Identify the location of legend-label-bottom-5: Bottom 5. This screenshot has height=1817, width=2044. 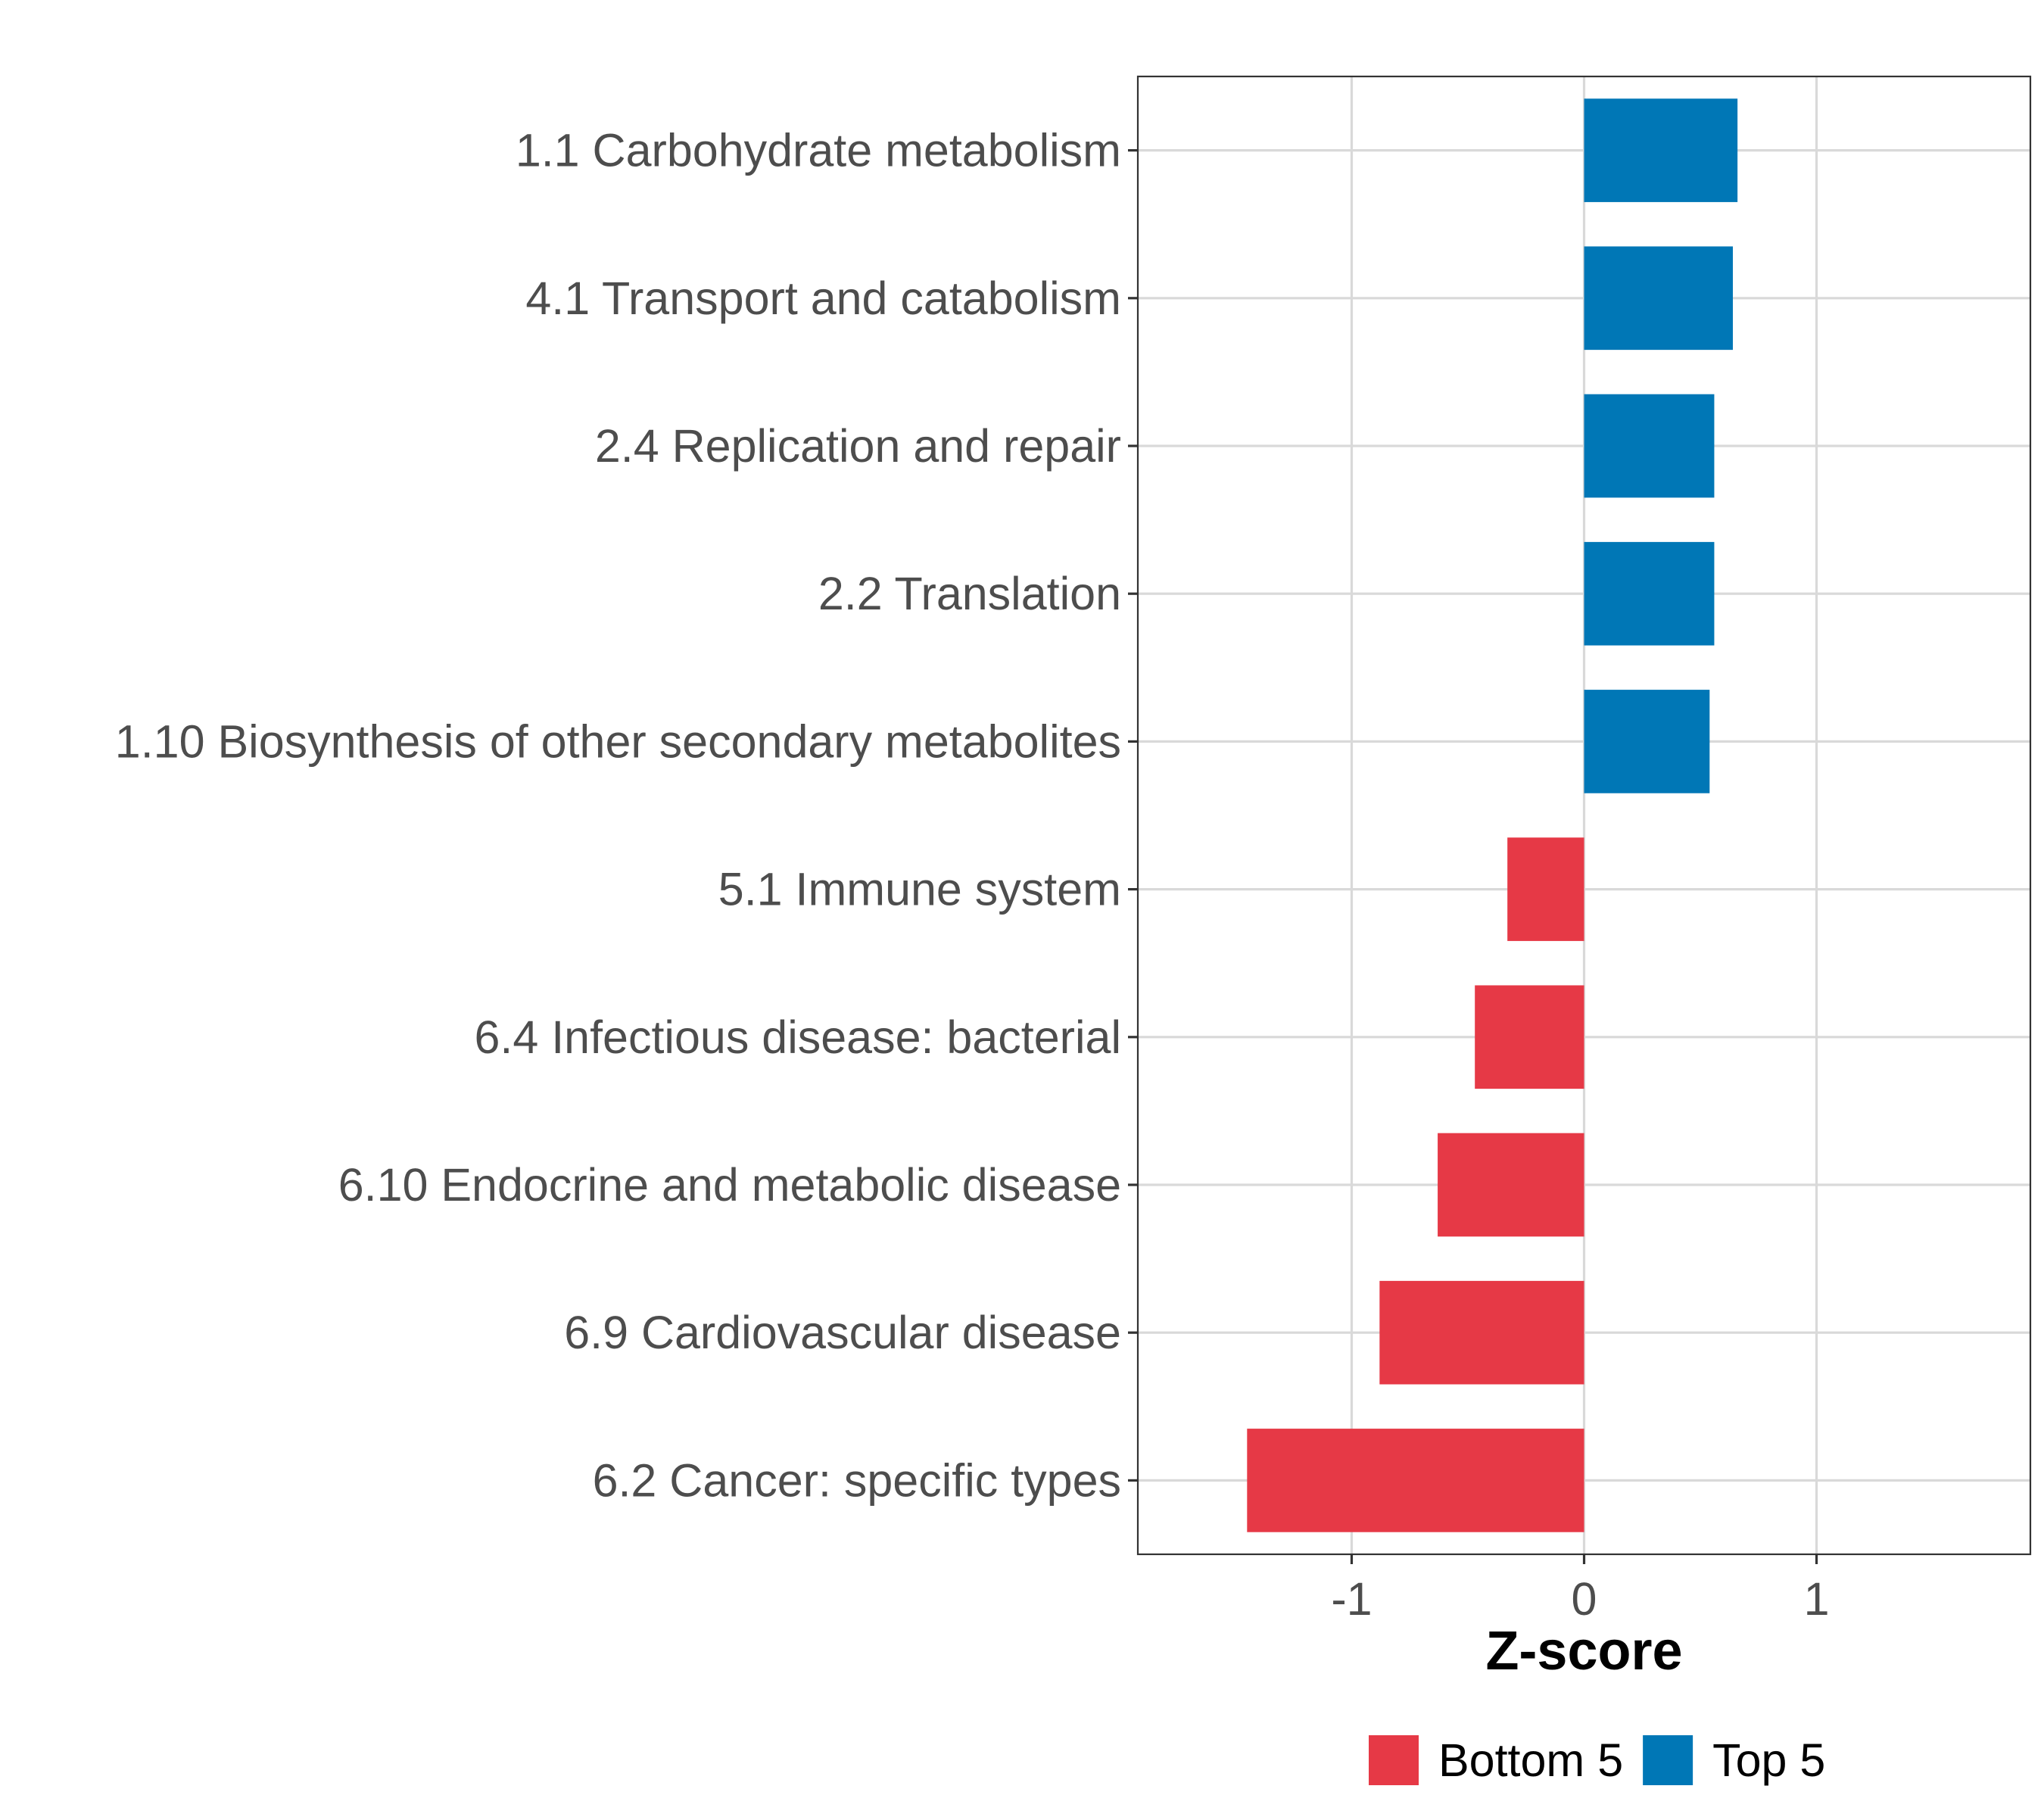
(1531, 1760).